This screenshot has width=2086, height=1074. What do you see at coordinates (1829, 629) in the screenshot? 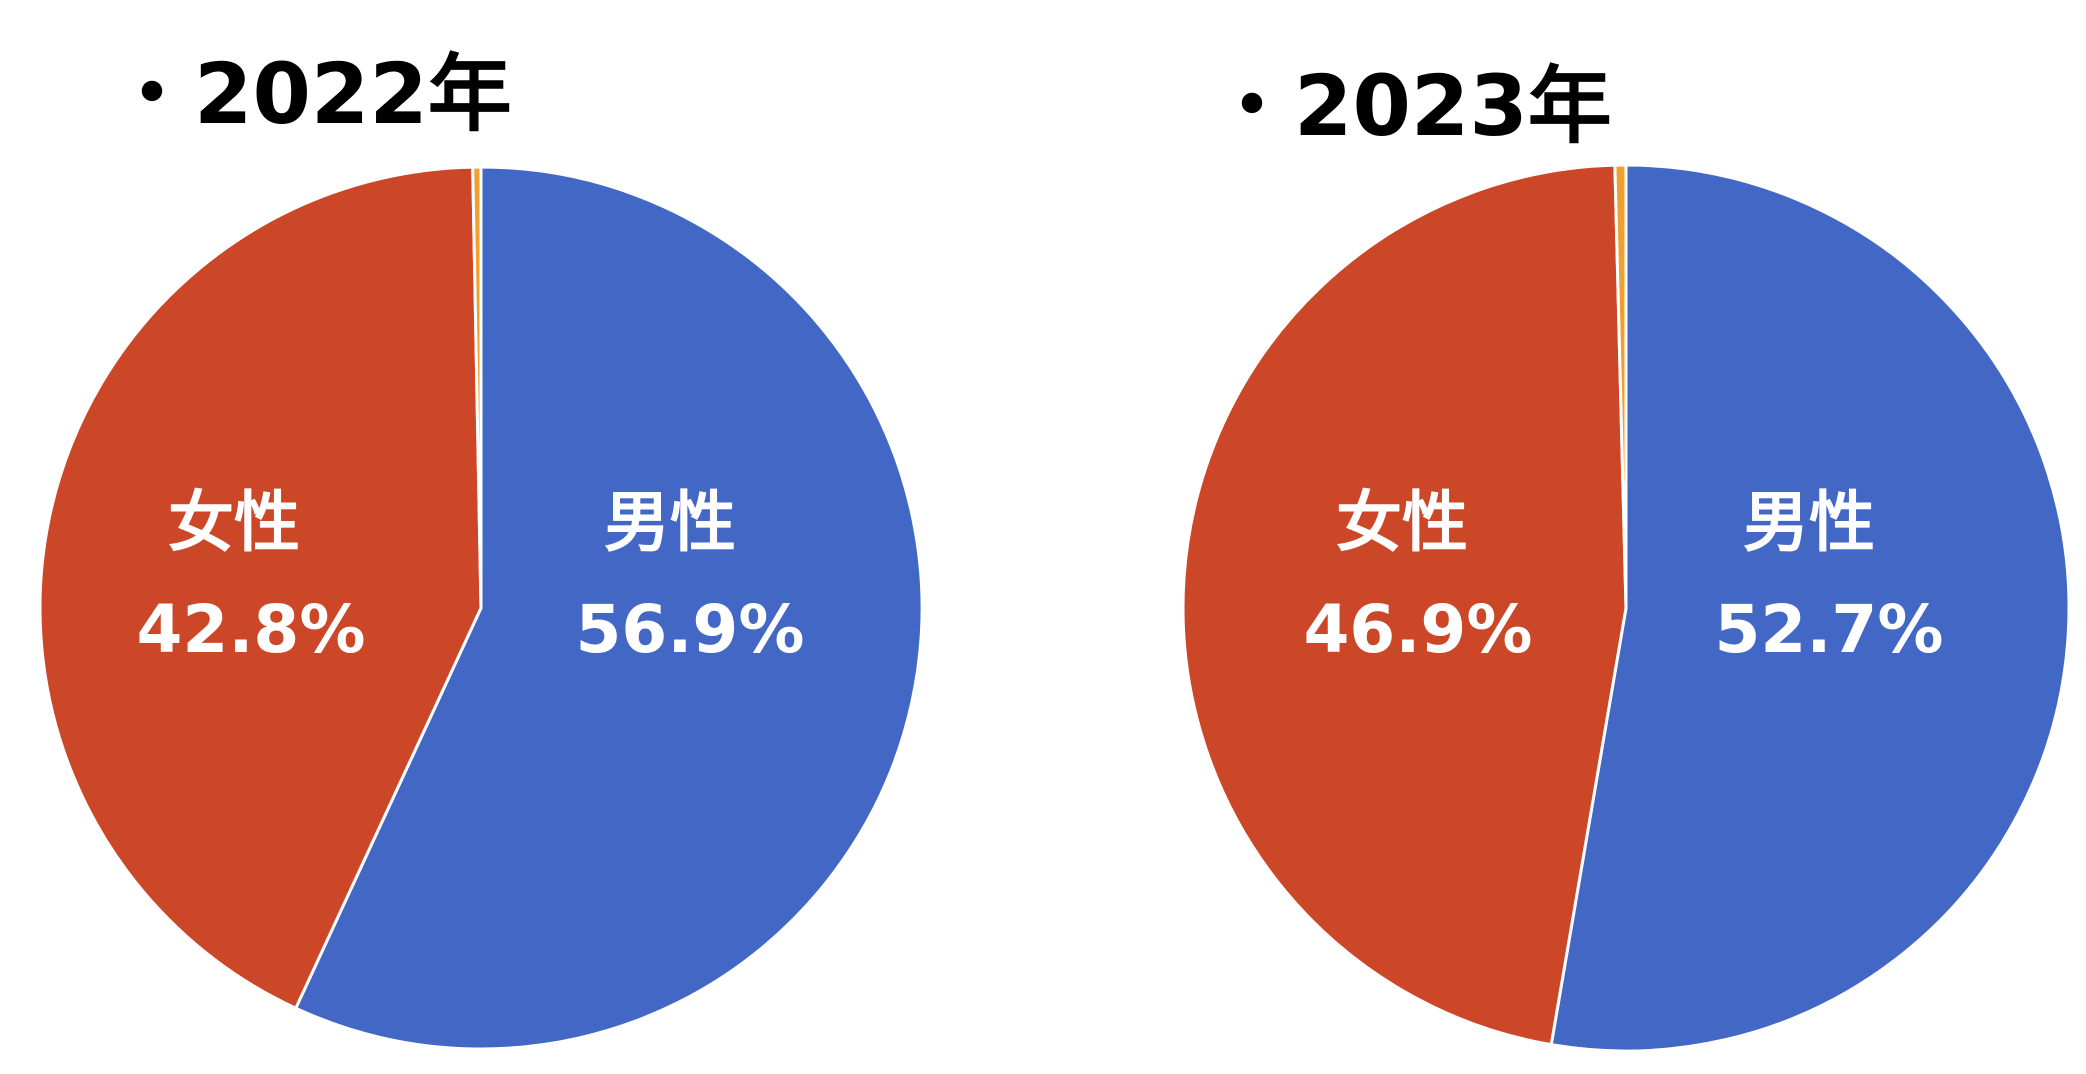
I see `slice-value: 52.7%` at bounding box center [1829, 629].